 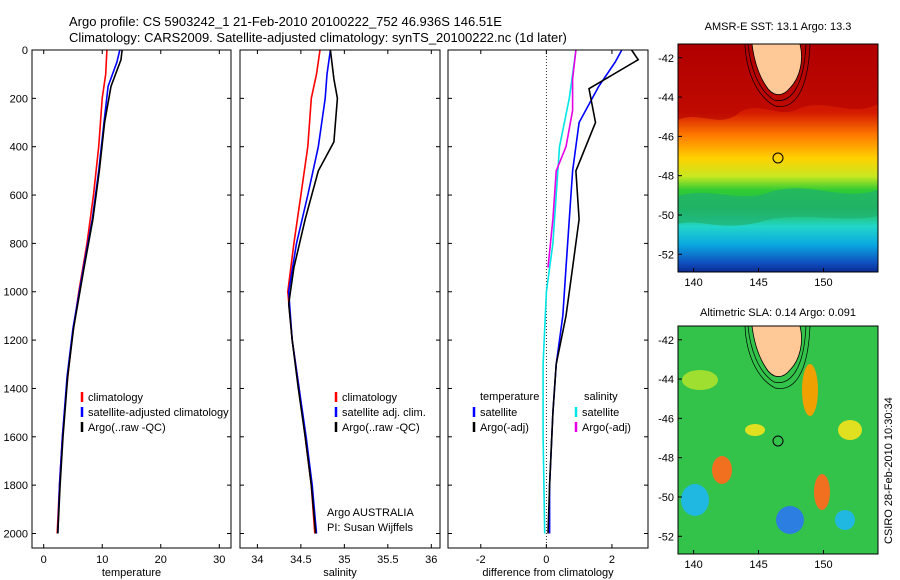 I want to click on x-tick-label: -2, so click(x=481, y=560).